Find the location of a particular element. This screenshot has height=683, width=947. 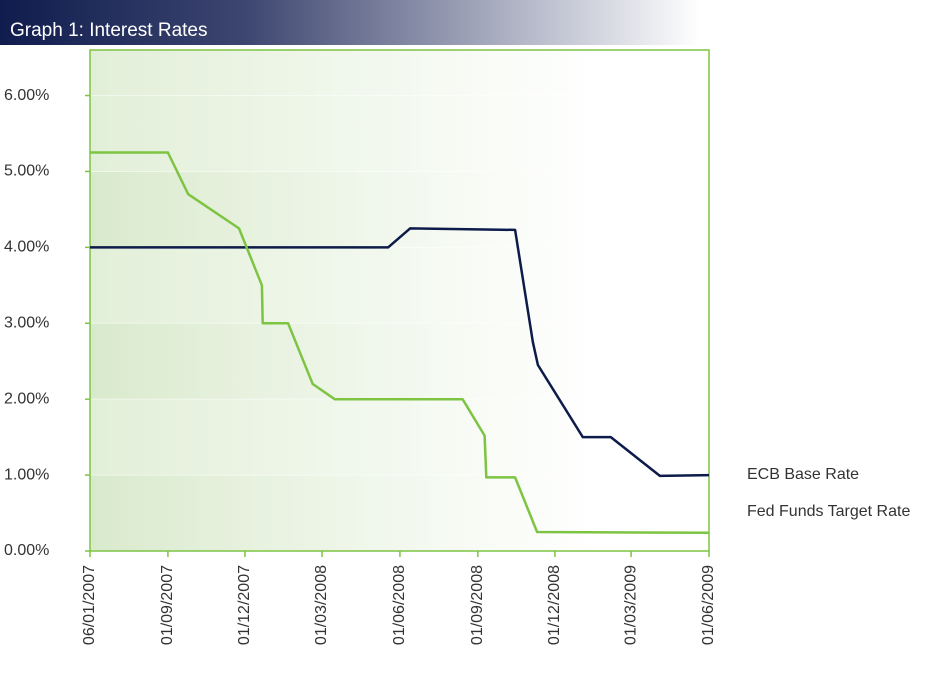

x-tick-label: 01/12/2008 is located at coordinates (554, 605).